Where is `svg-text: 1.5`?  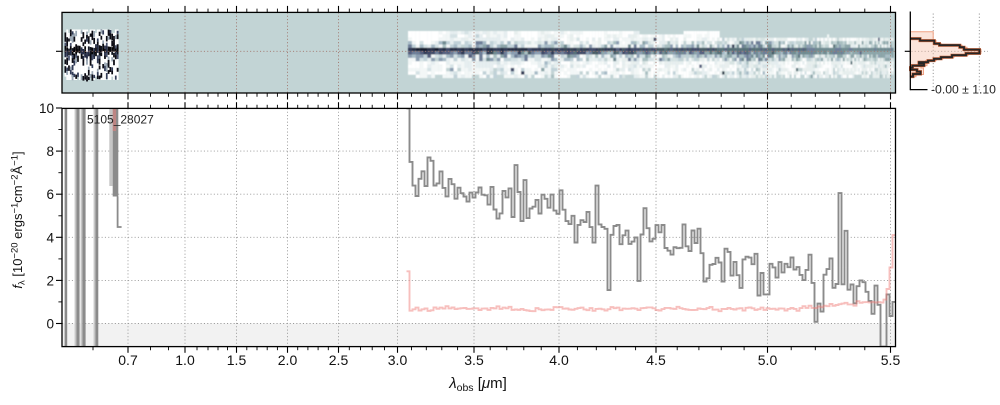 svg-text: 1.5 is located at coordinates (237, 360).